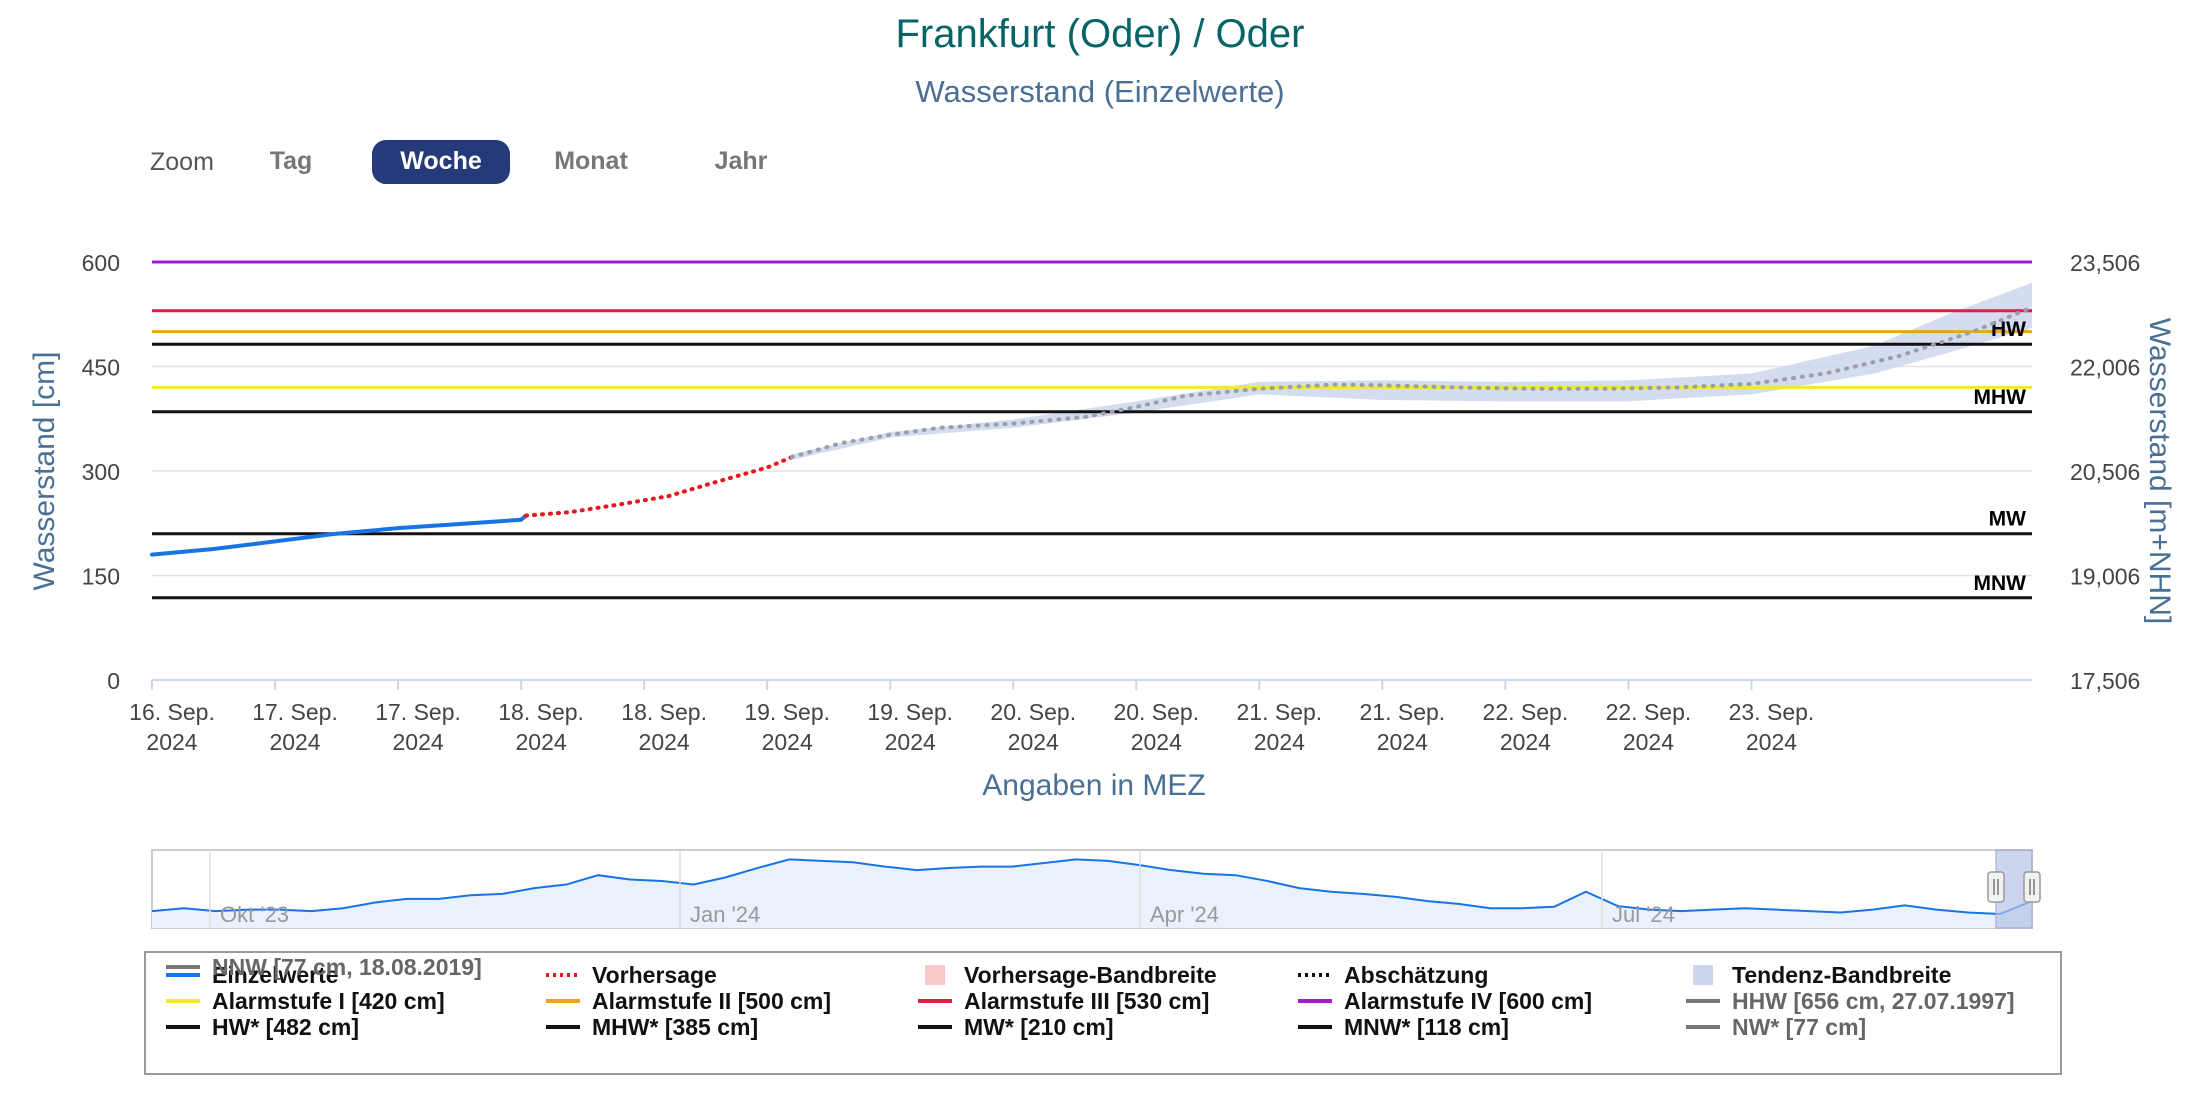  I want to click on threshold-label: HW, so click(2008, 329).